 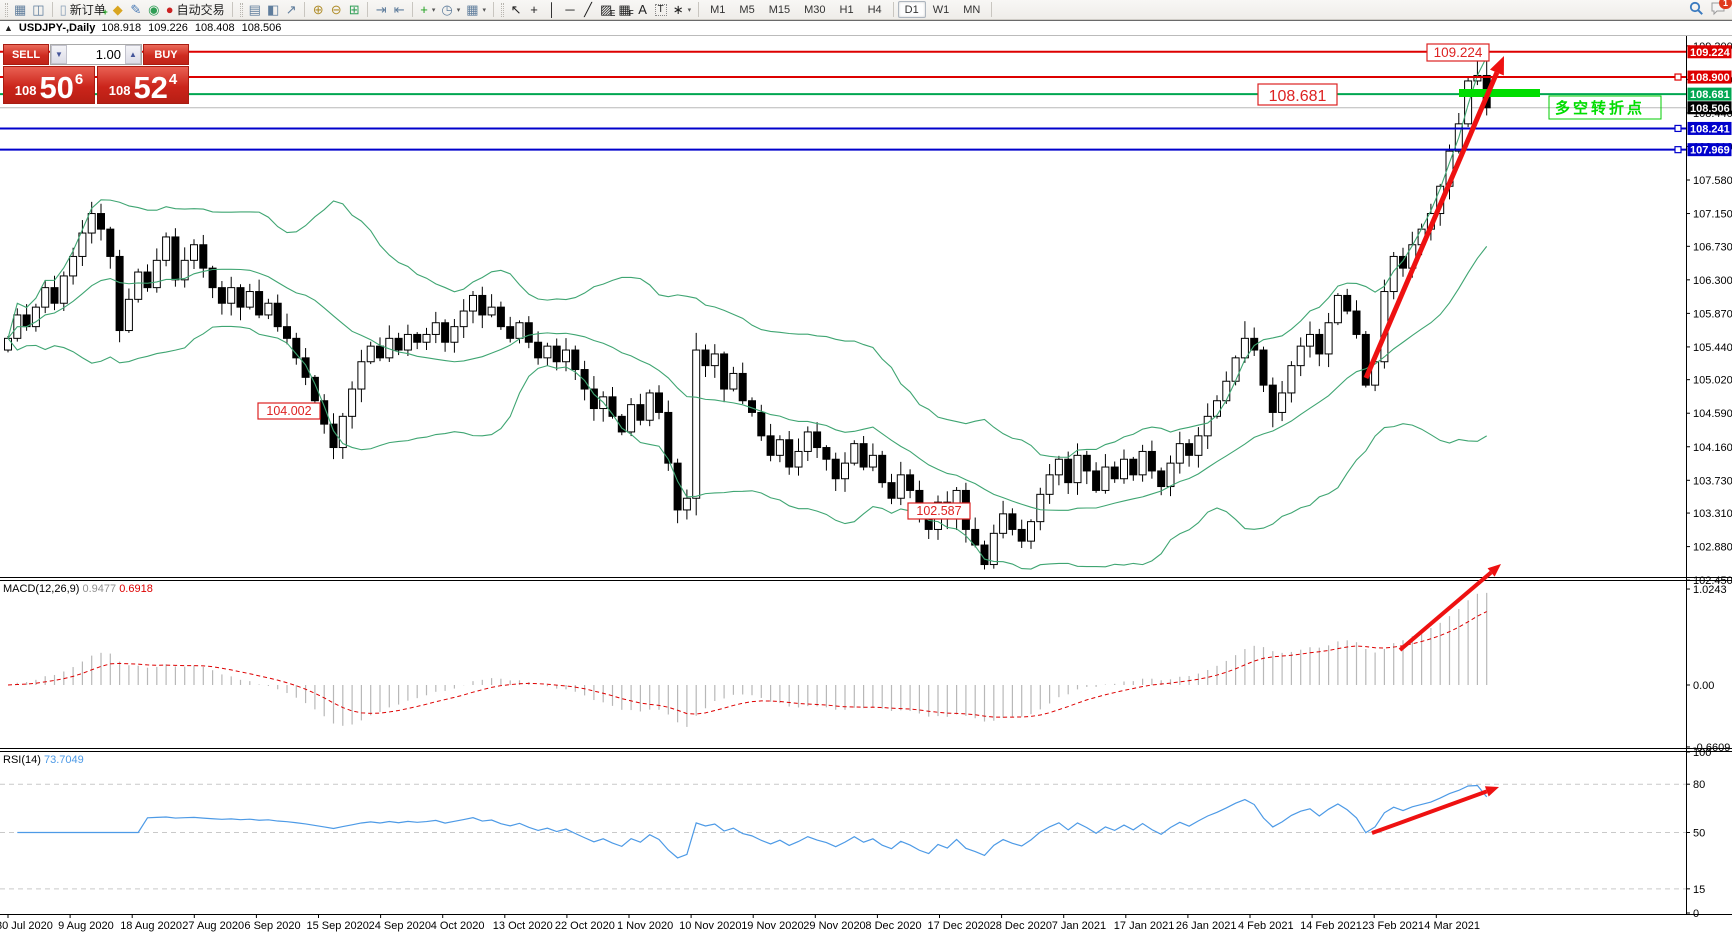 What do you see at coordinates (272, 926) in the screenshot?
I see `date-axis-label: 6 Sep 2020` at bounding box center [272, 926].